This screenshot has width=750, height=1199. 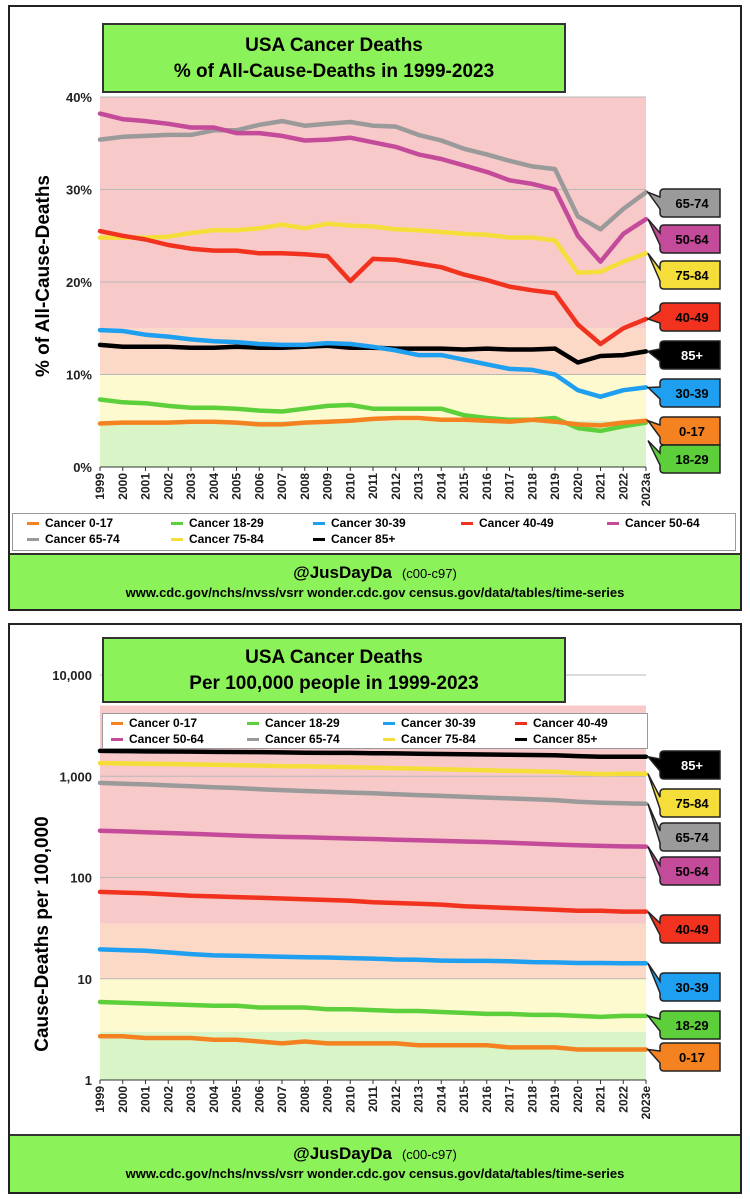 I want to click on x-tick-label: 2011, so click(x=373, y=486).